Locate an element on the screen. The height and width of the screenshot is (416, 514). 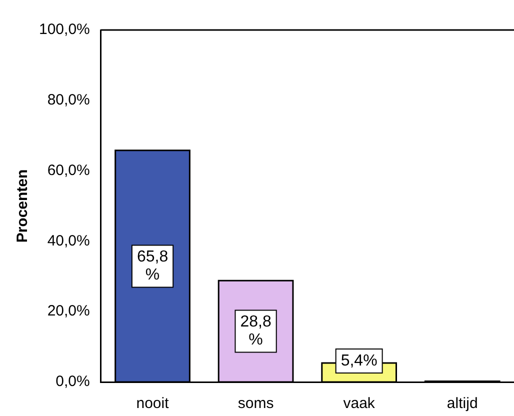
x-tick-label: soms is located at coordinates (256, 403).